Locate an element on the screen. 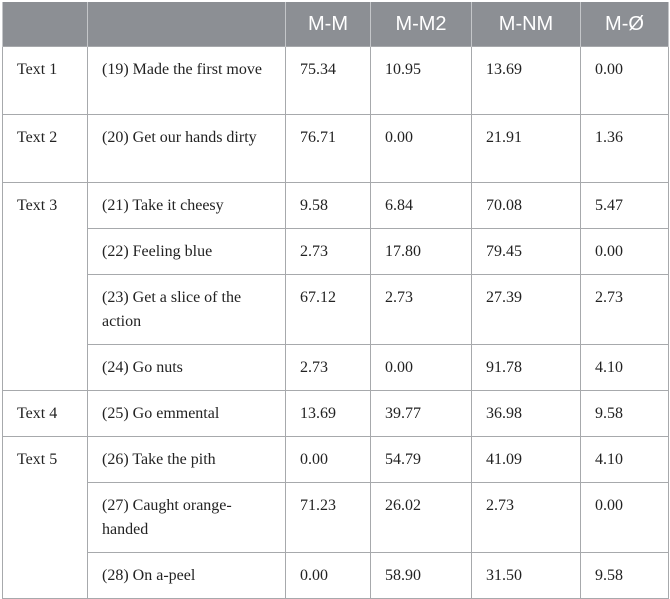 Image resolution: width=670 pixels, height=599 pixels. value-m-nm: 13.69 is located at coordinates (526, 80).